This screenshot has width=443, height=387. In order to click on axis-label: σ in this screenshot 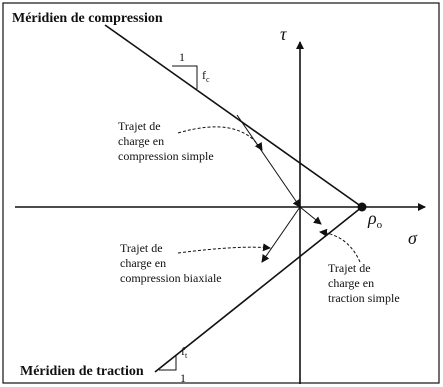, I will do `click(413, 238)`.